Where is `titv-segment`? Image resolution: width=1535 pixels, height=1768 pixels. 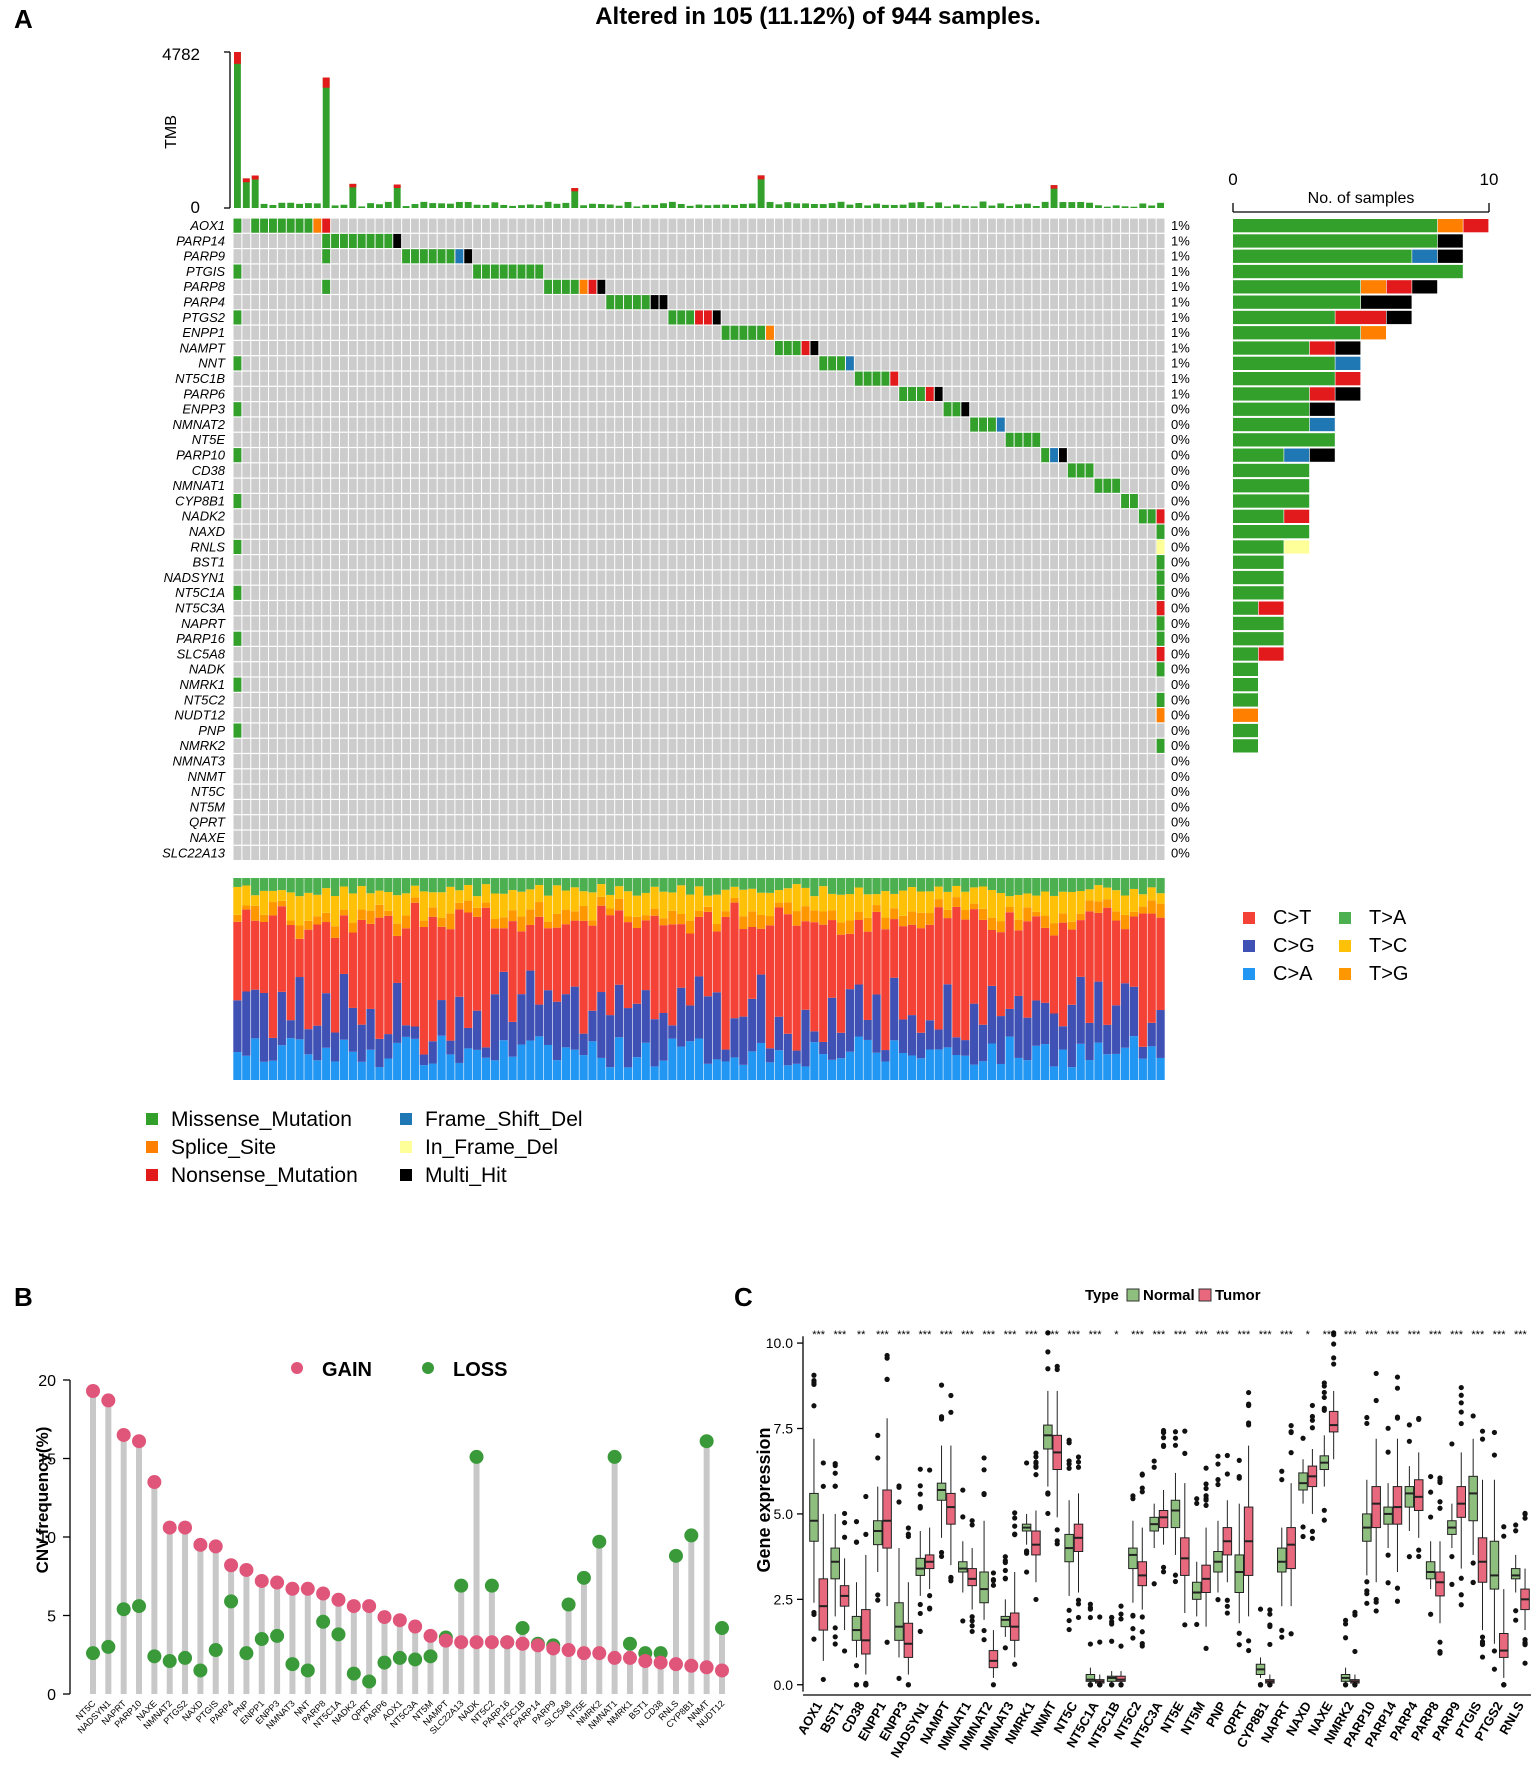 titv-segment is located at coordinates (290, 923).